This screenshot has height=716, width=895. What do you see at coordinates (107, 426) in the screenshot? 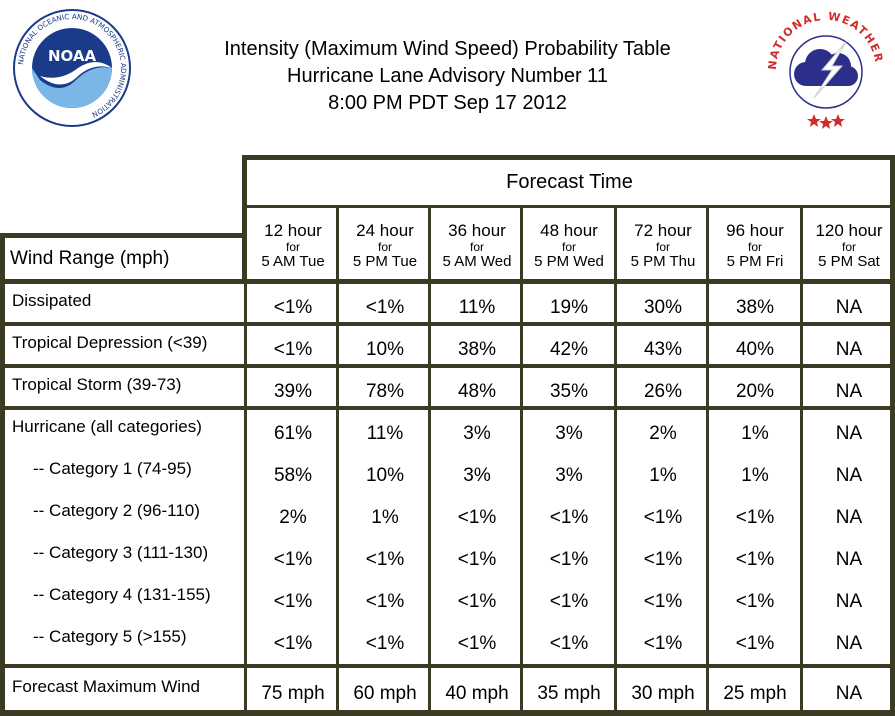
I see `row-label: Hurricane (all categories)` at bounding box center [107, 426].